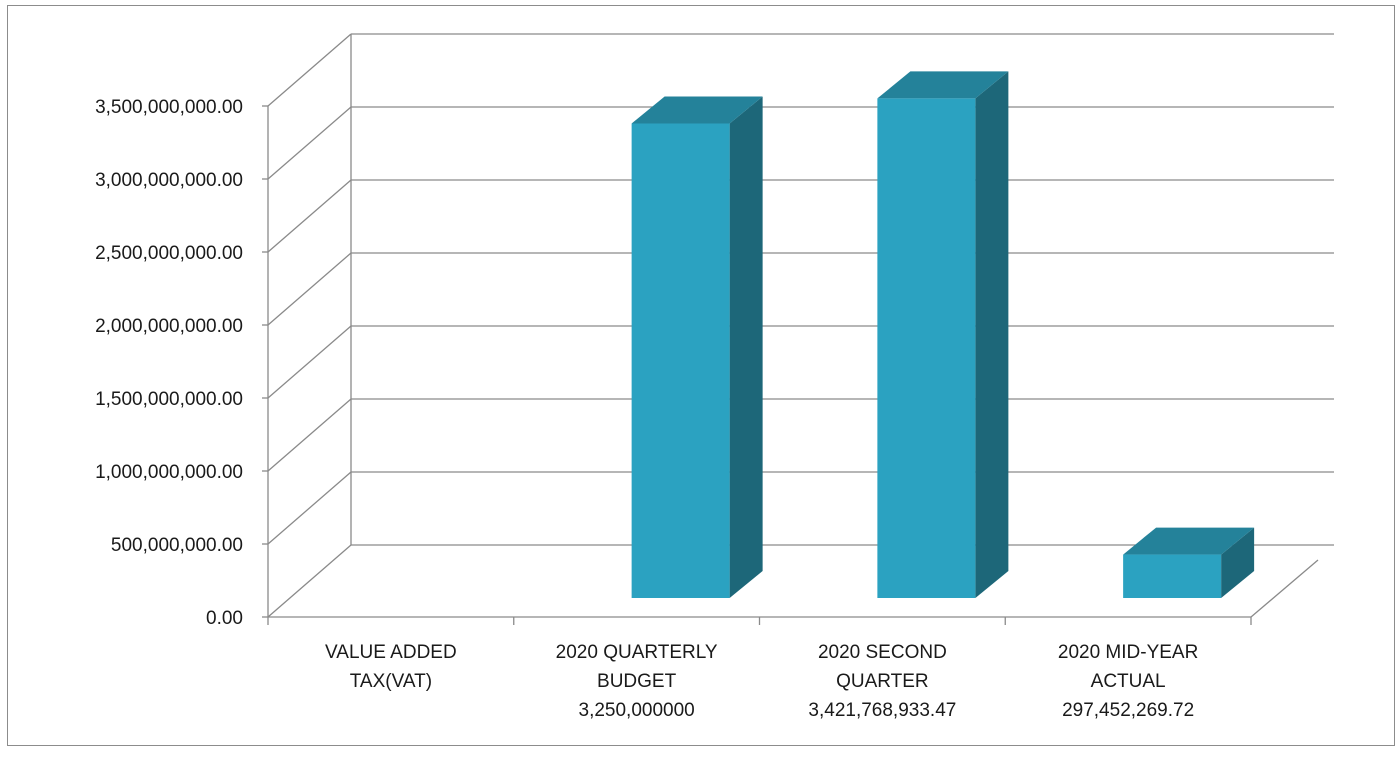 The image size is (1400, 757). Describe the element at coordinates (224, 618) in the screenshot. I see `y-tick-label: 0.00` at that location.